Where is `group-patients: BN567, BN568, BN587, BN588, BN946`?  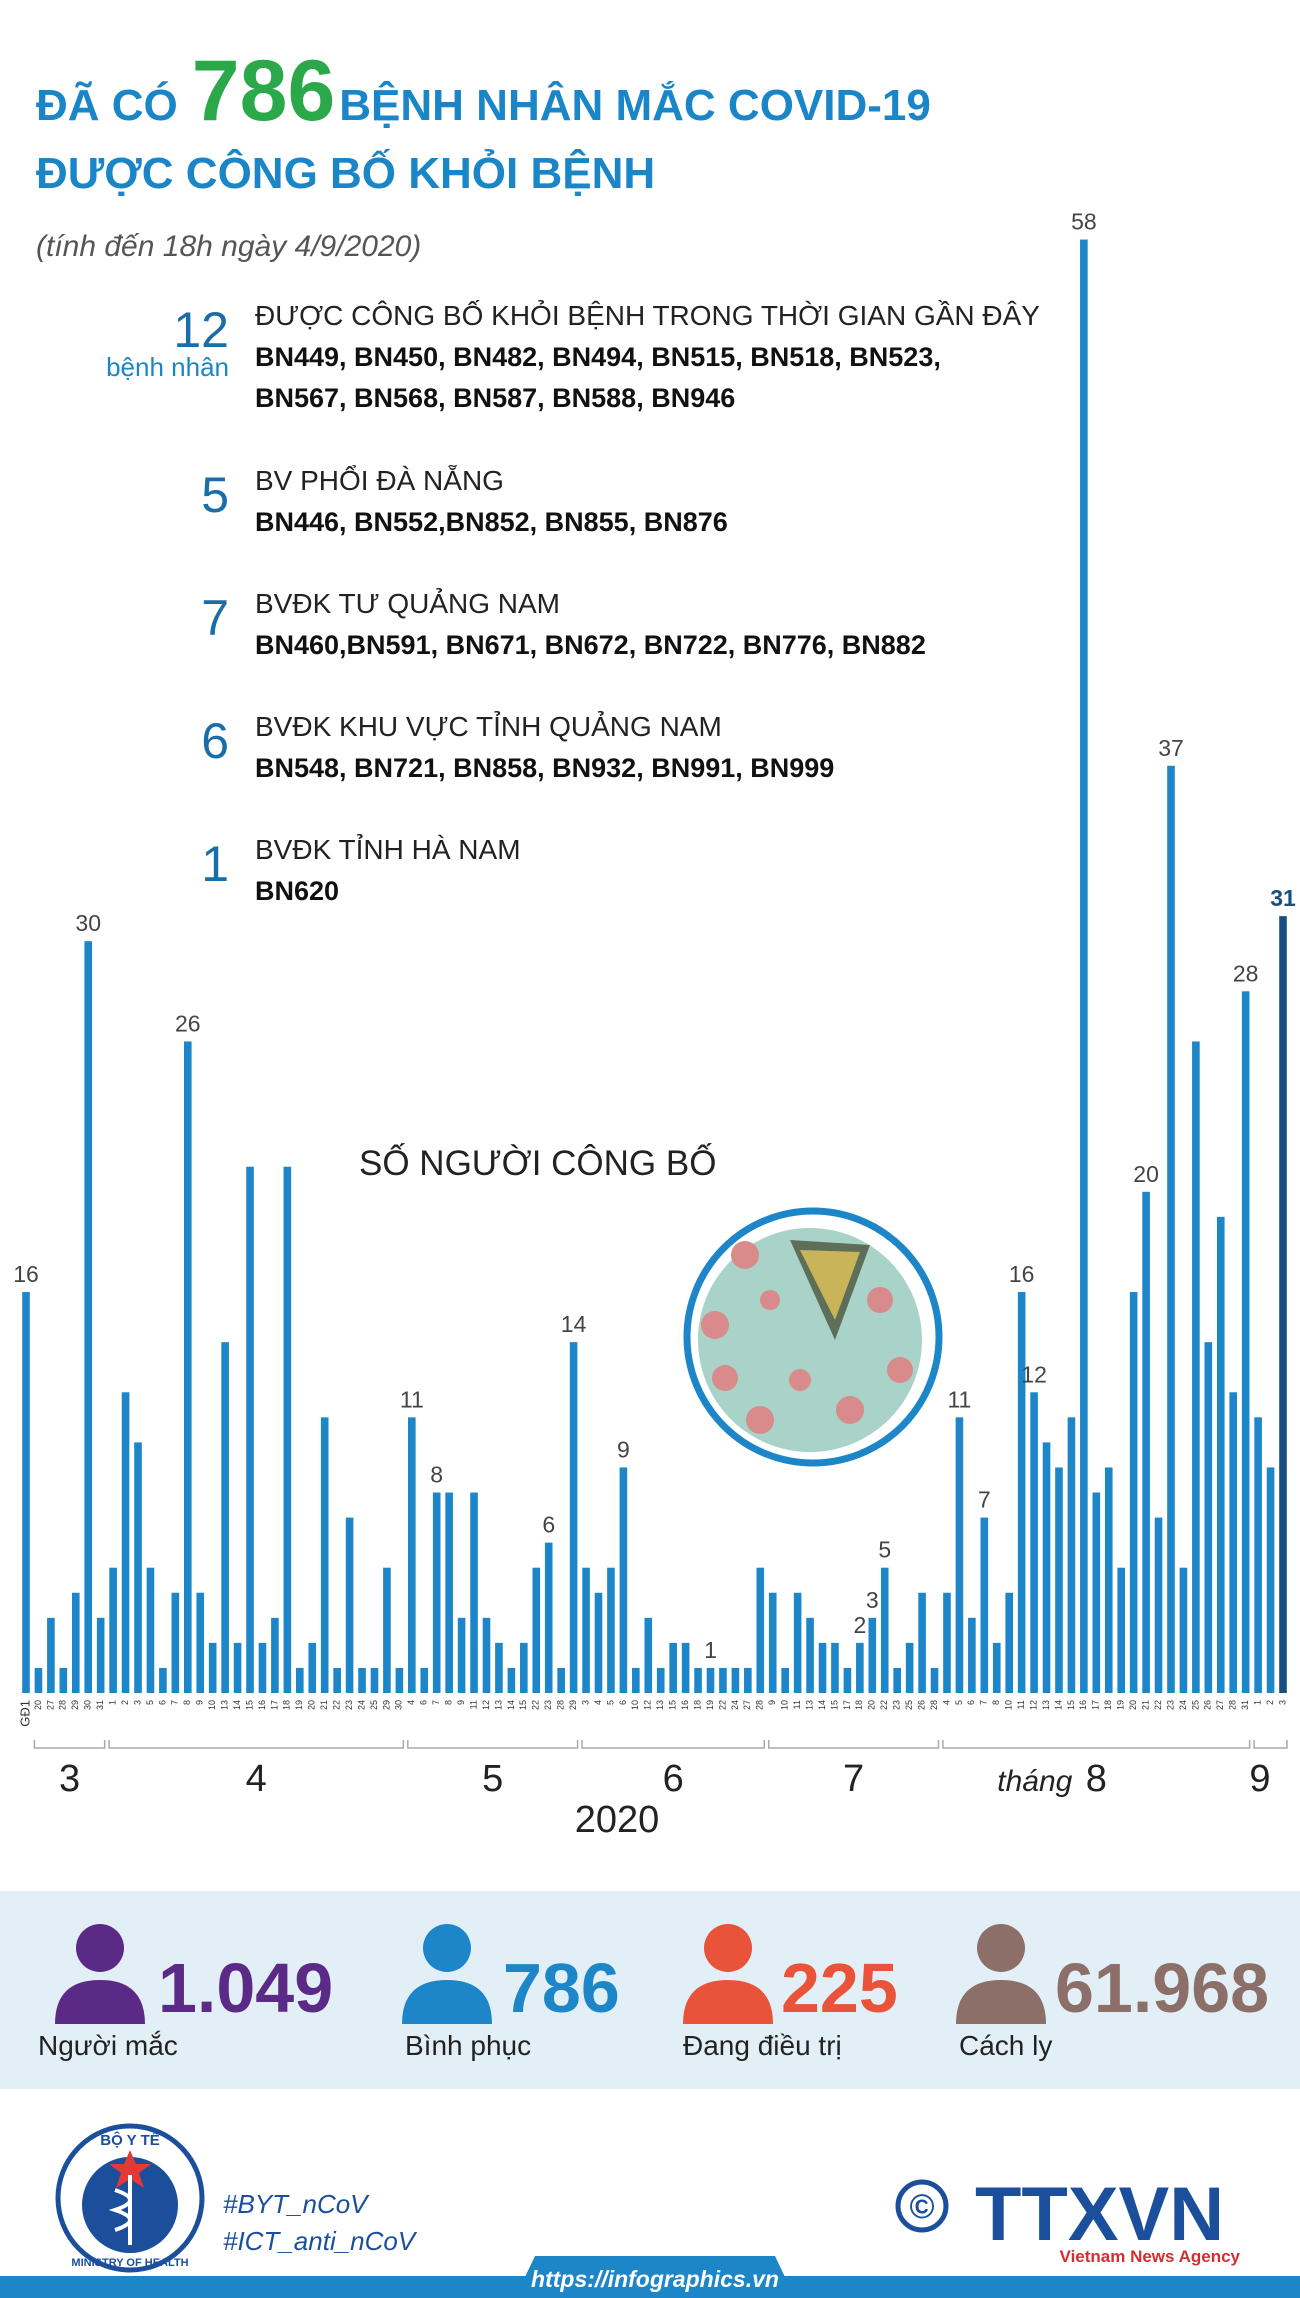 group-patients: BN567, BN568, BN587, BN588, BN946 is located at coordinates (495, 398).